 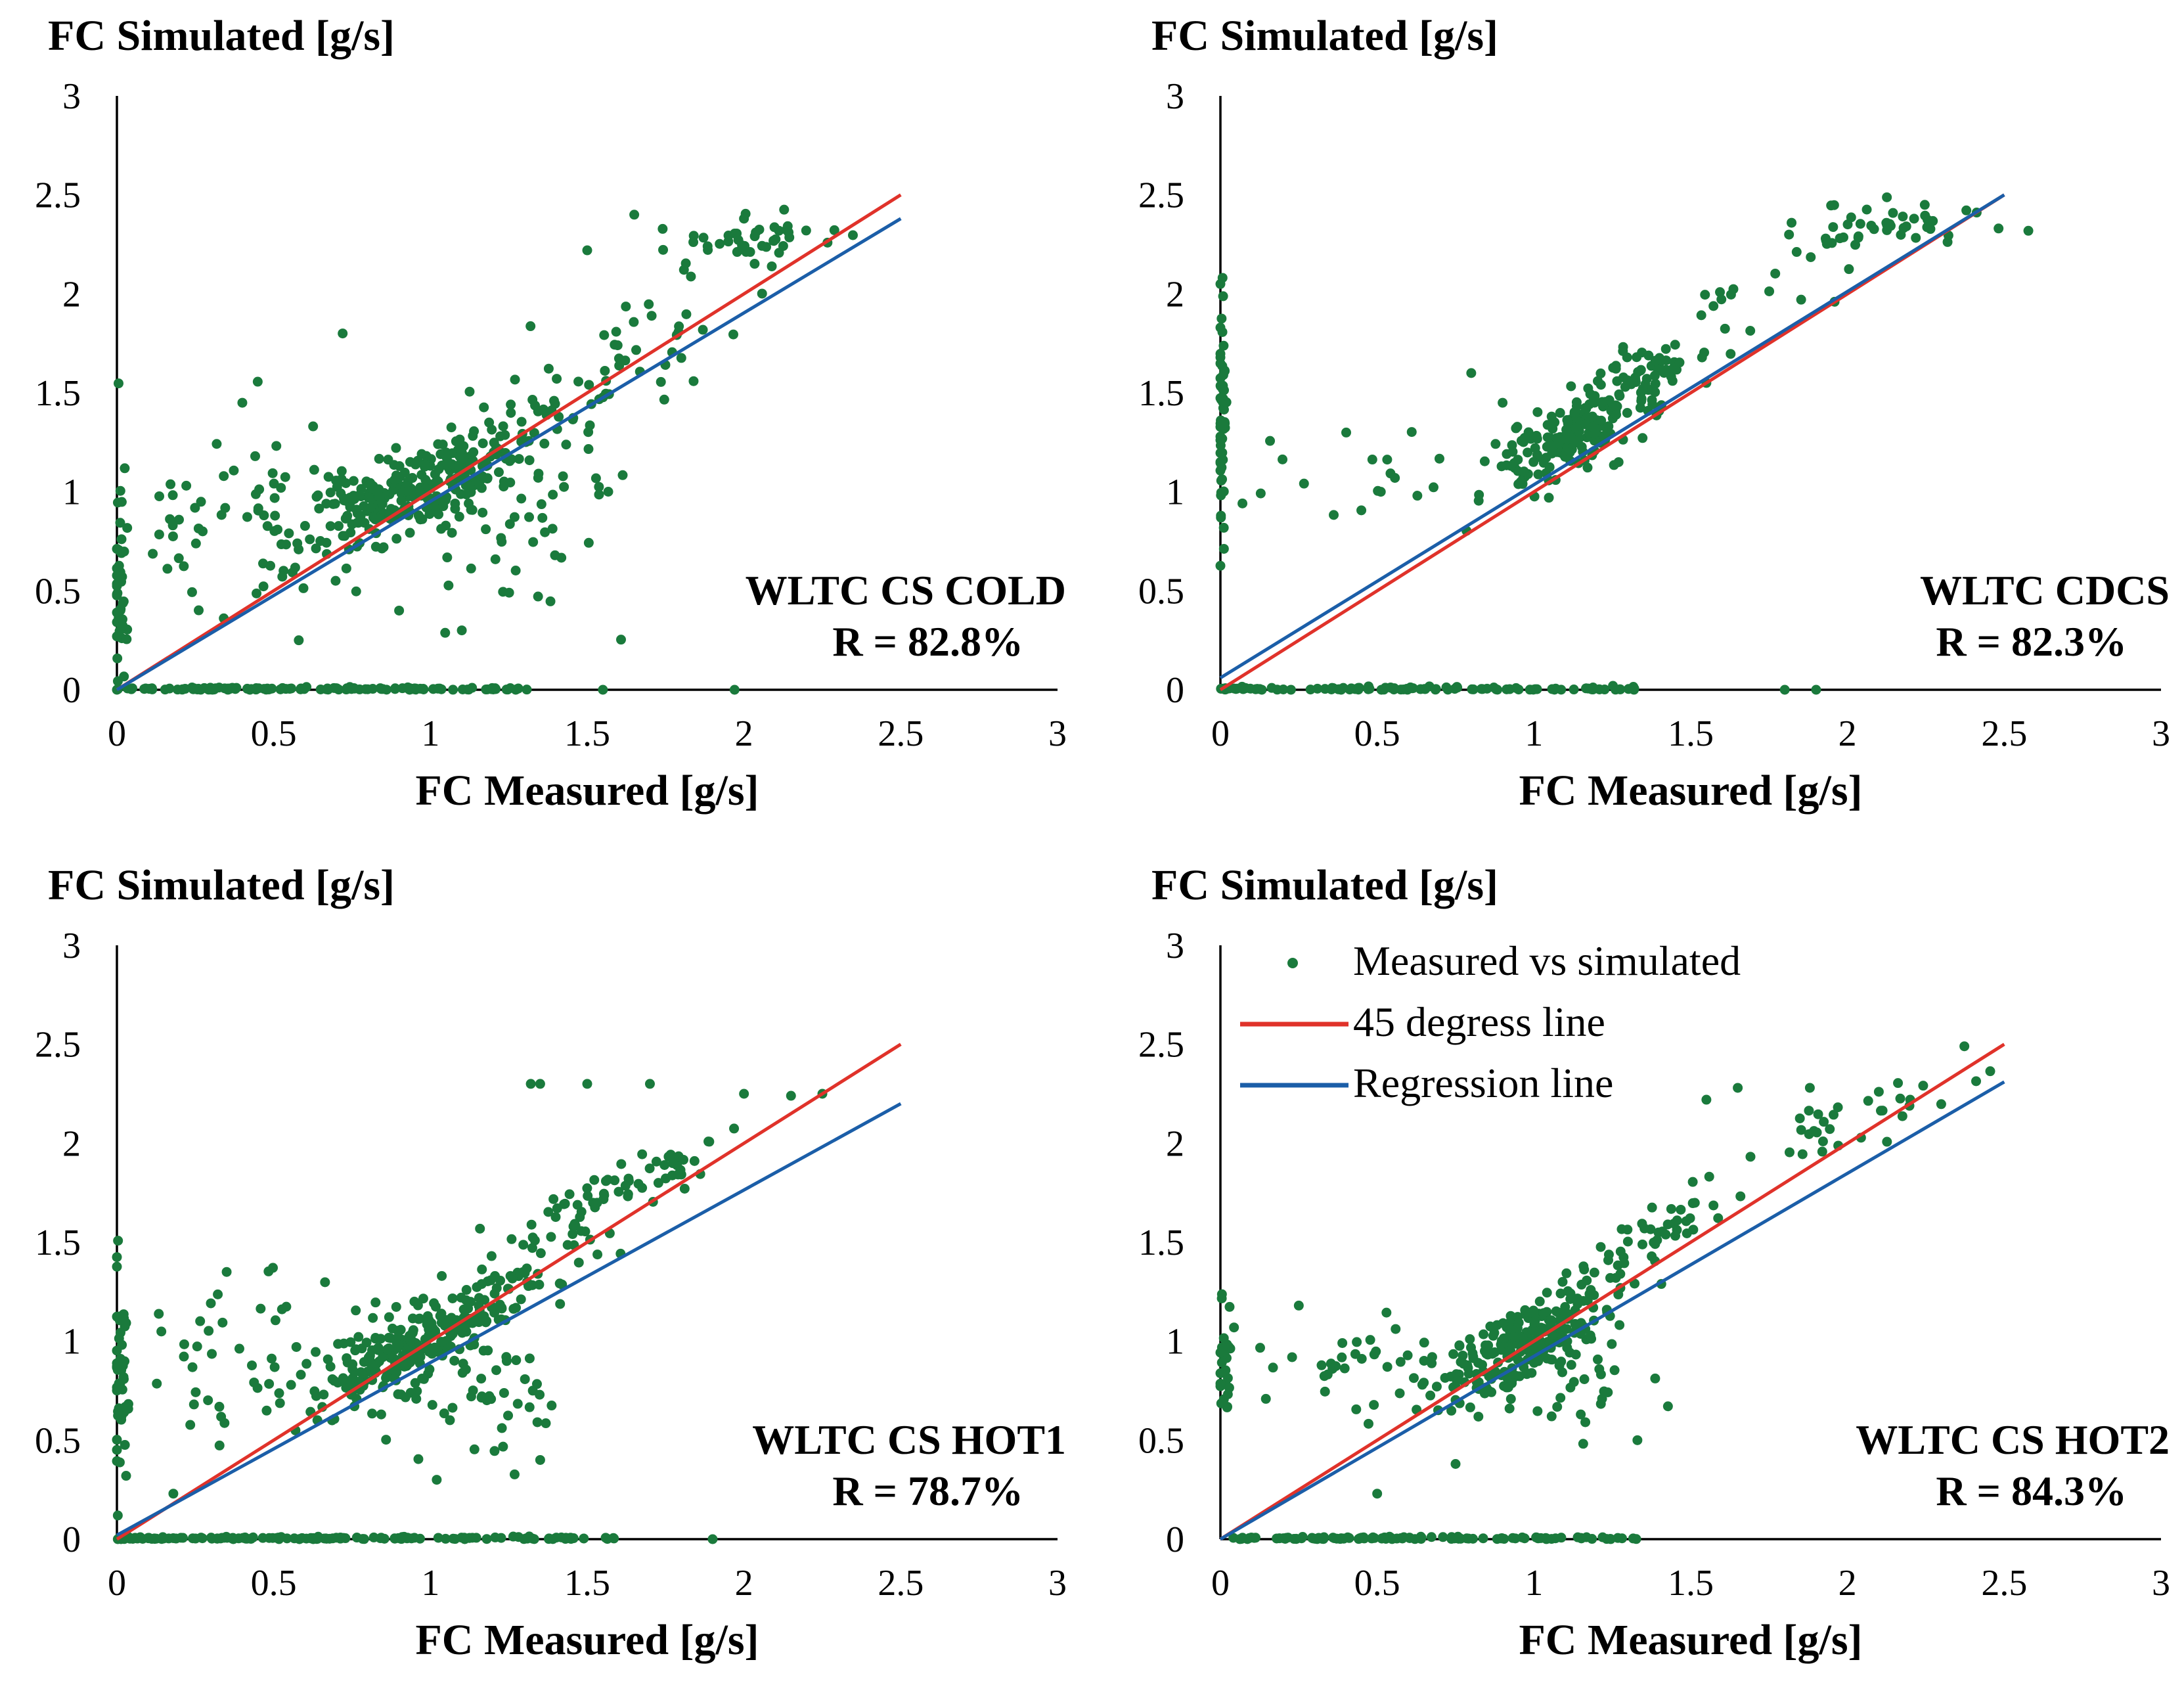 What do you see at coordinates (509, 1319) in the screenshot?
I see `regression-line` at bounding box center [509, 1319].